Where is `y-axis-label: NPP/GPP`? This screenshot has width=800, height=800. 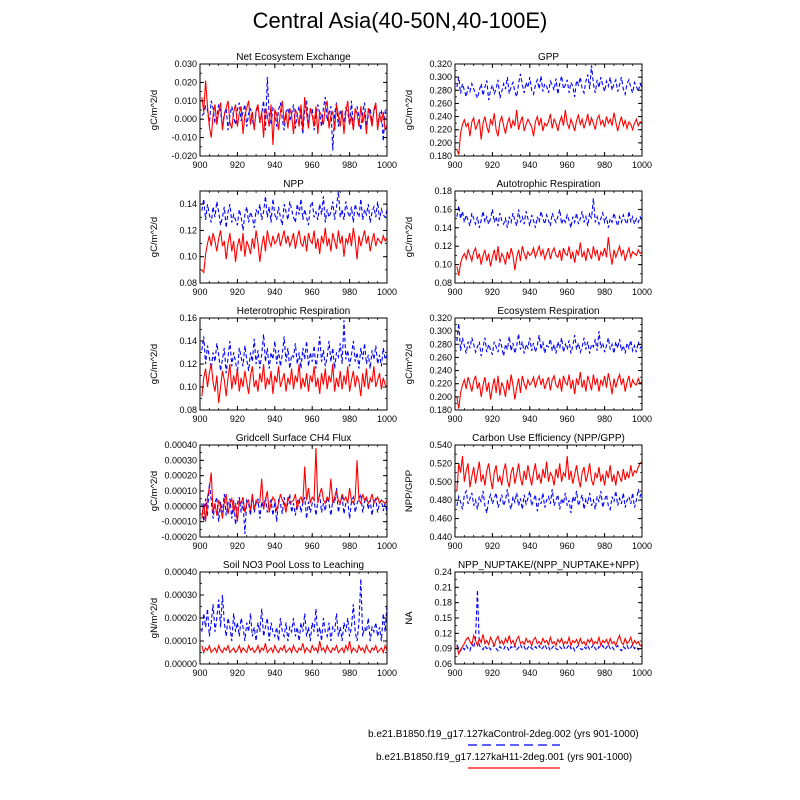
y-axis-label: NPP/GPP is located at coordinates (409, 491).